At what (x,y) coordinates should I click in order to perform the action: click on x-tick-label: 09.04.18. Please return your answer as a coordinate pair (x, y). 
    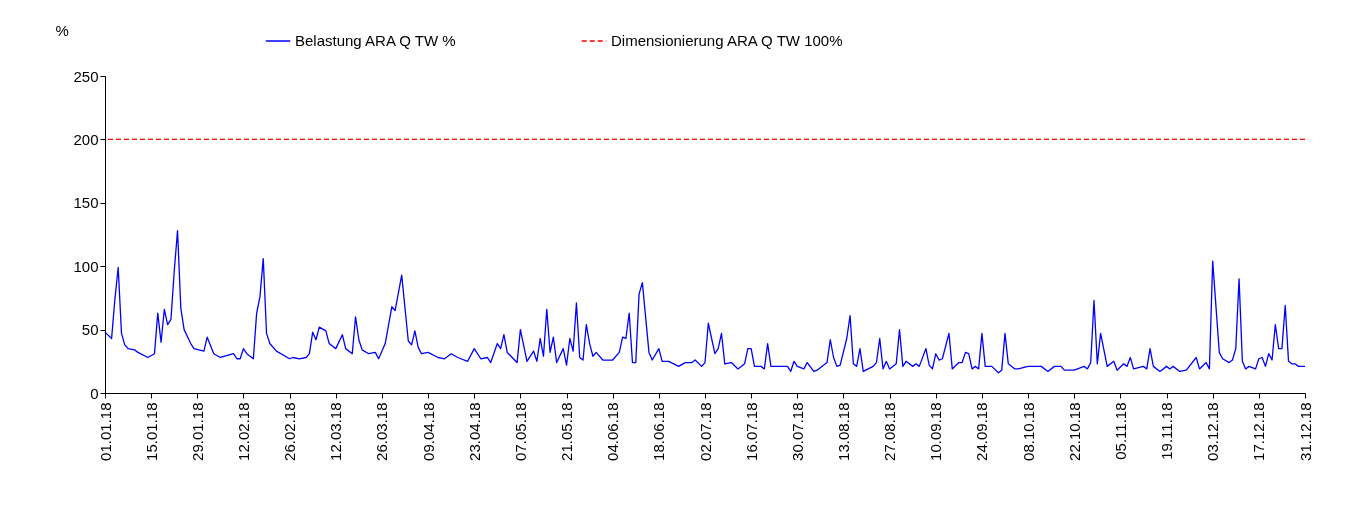
    Looking at the image, I should click on (428, 431).